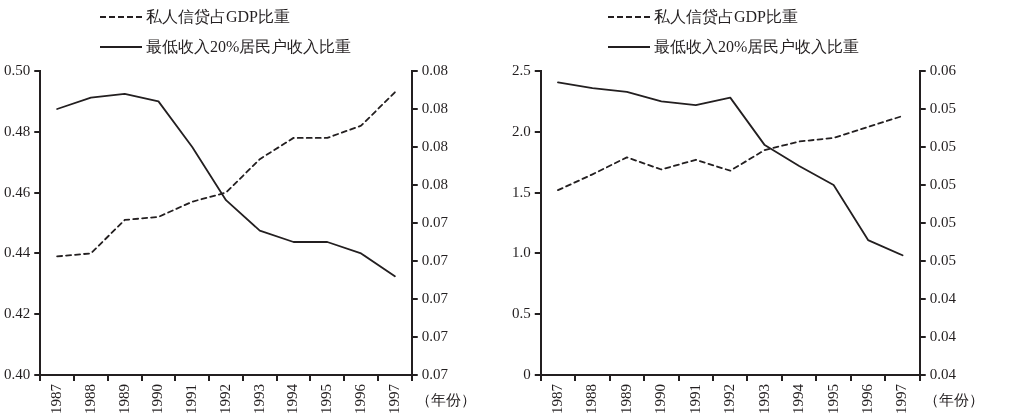 The width and height of the screenshot is (1016, 417). Describe the element at coordinates (527, 373) in the screenshot. I see `y-tick-label: 0` at that location.